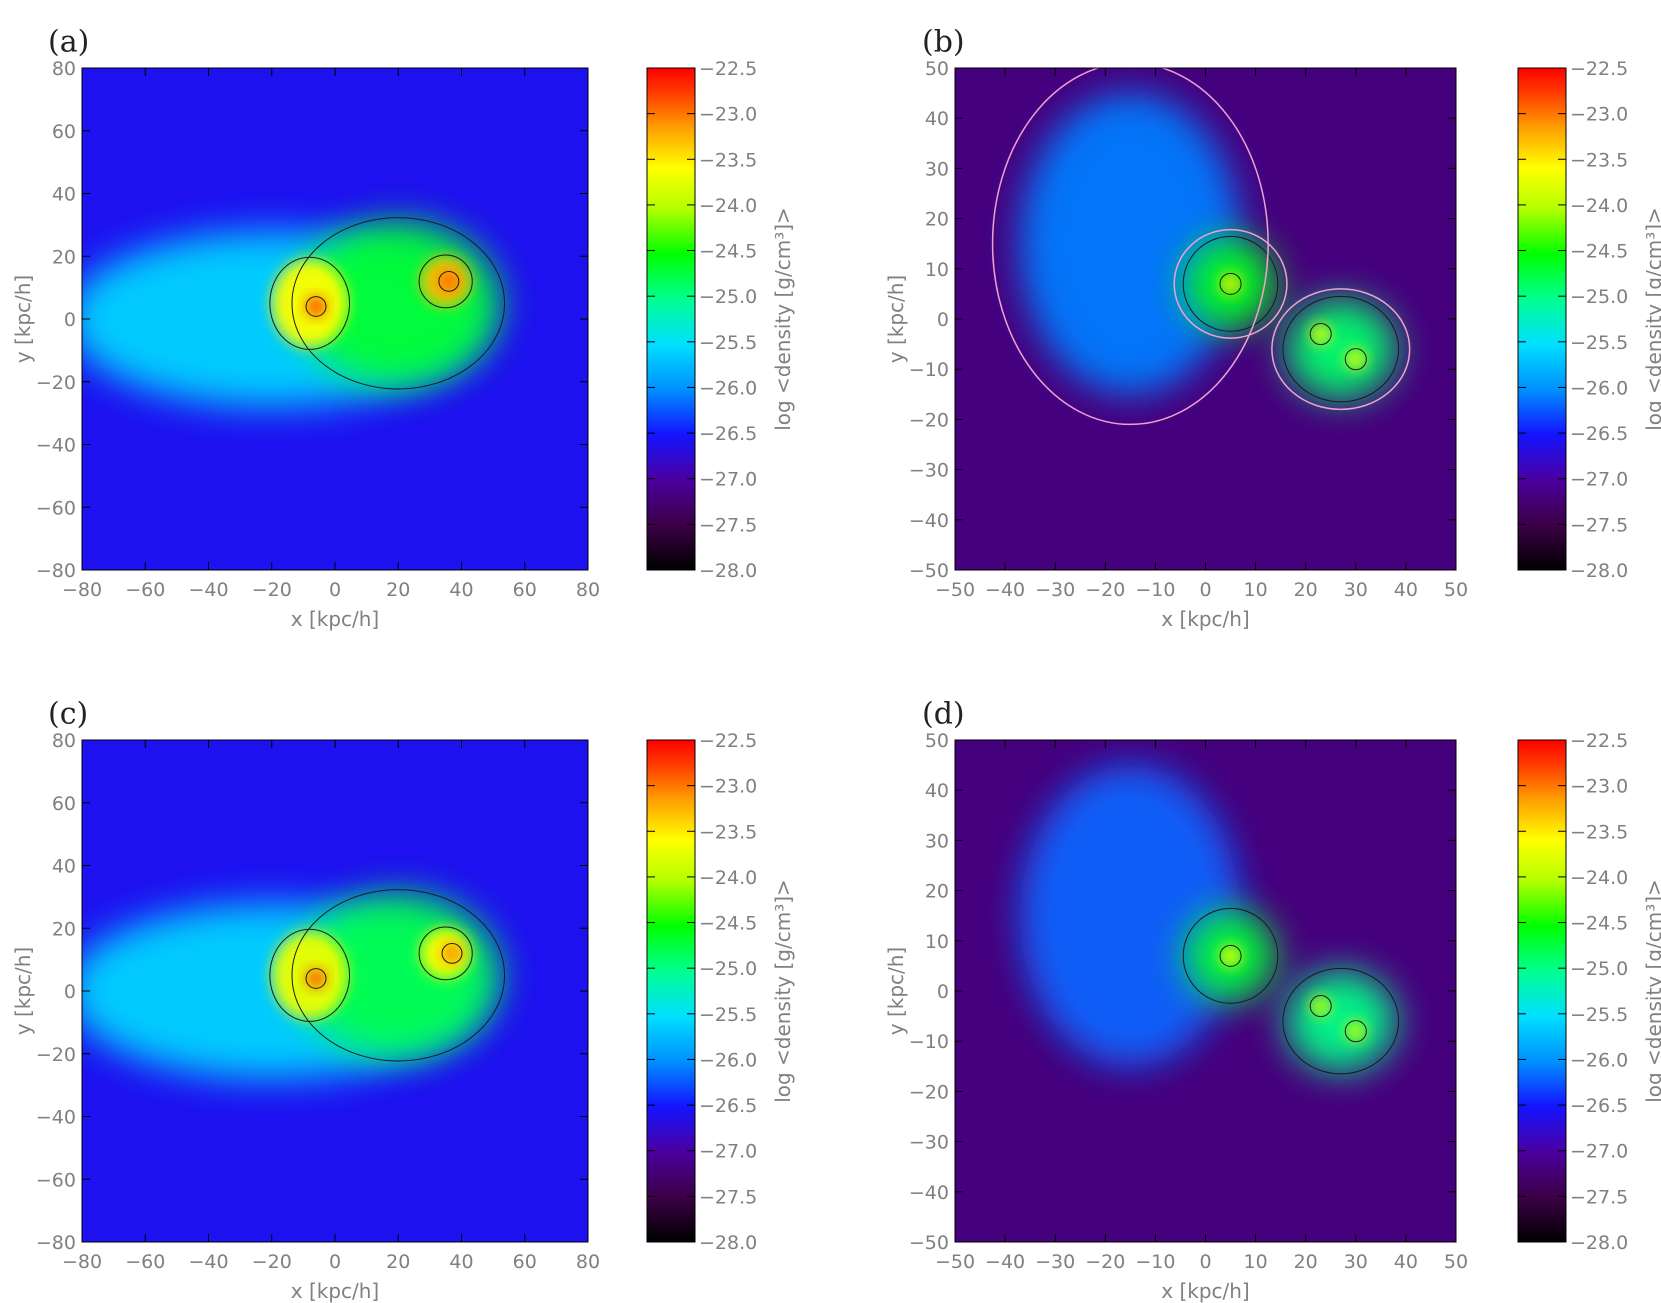 The height and width of the screenshot is (1303, 1661). Describe the element at coordinates (728, 924) in the screenshot. I see `colorbar-tick-label: −24.5` at that location.